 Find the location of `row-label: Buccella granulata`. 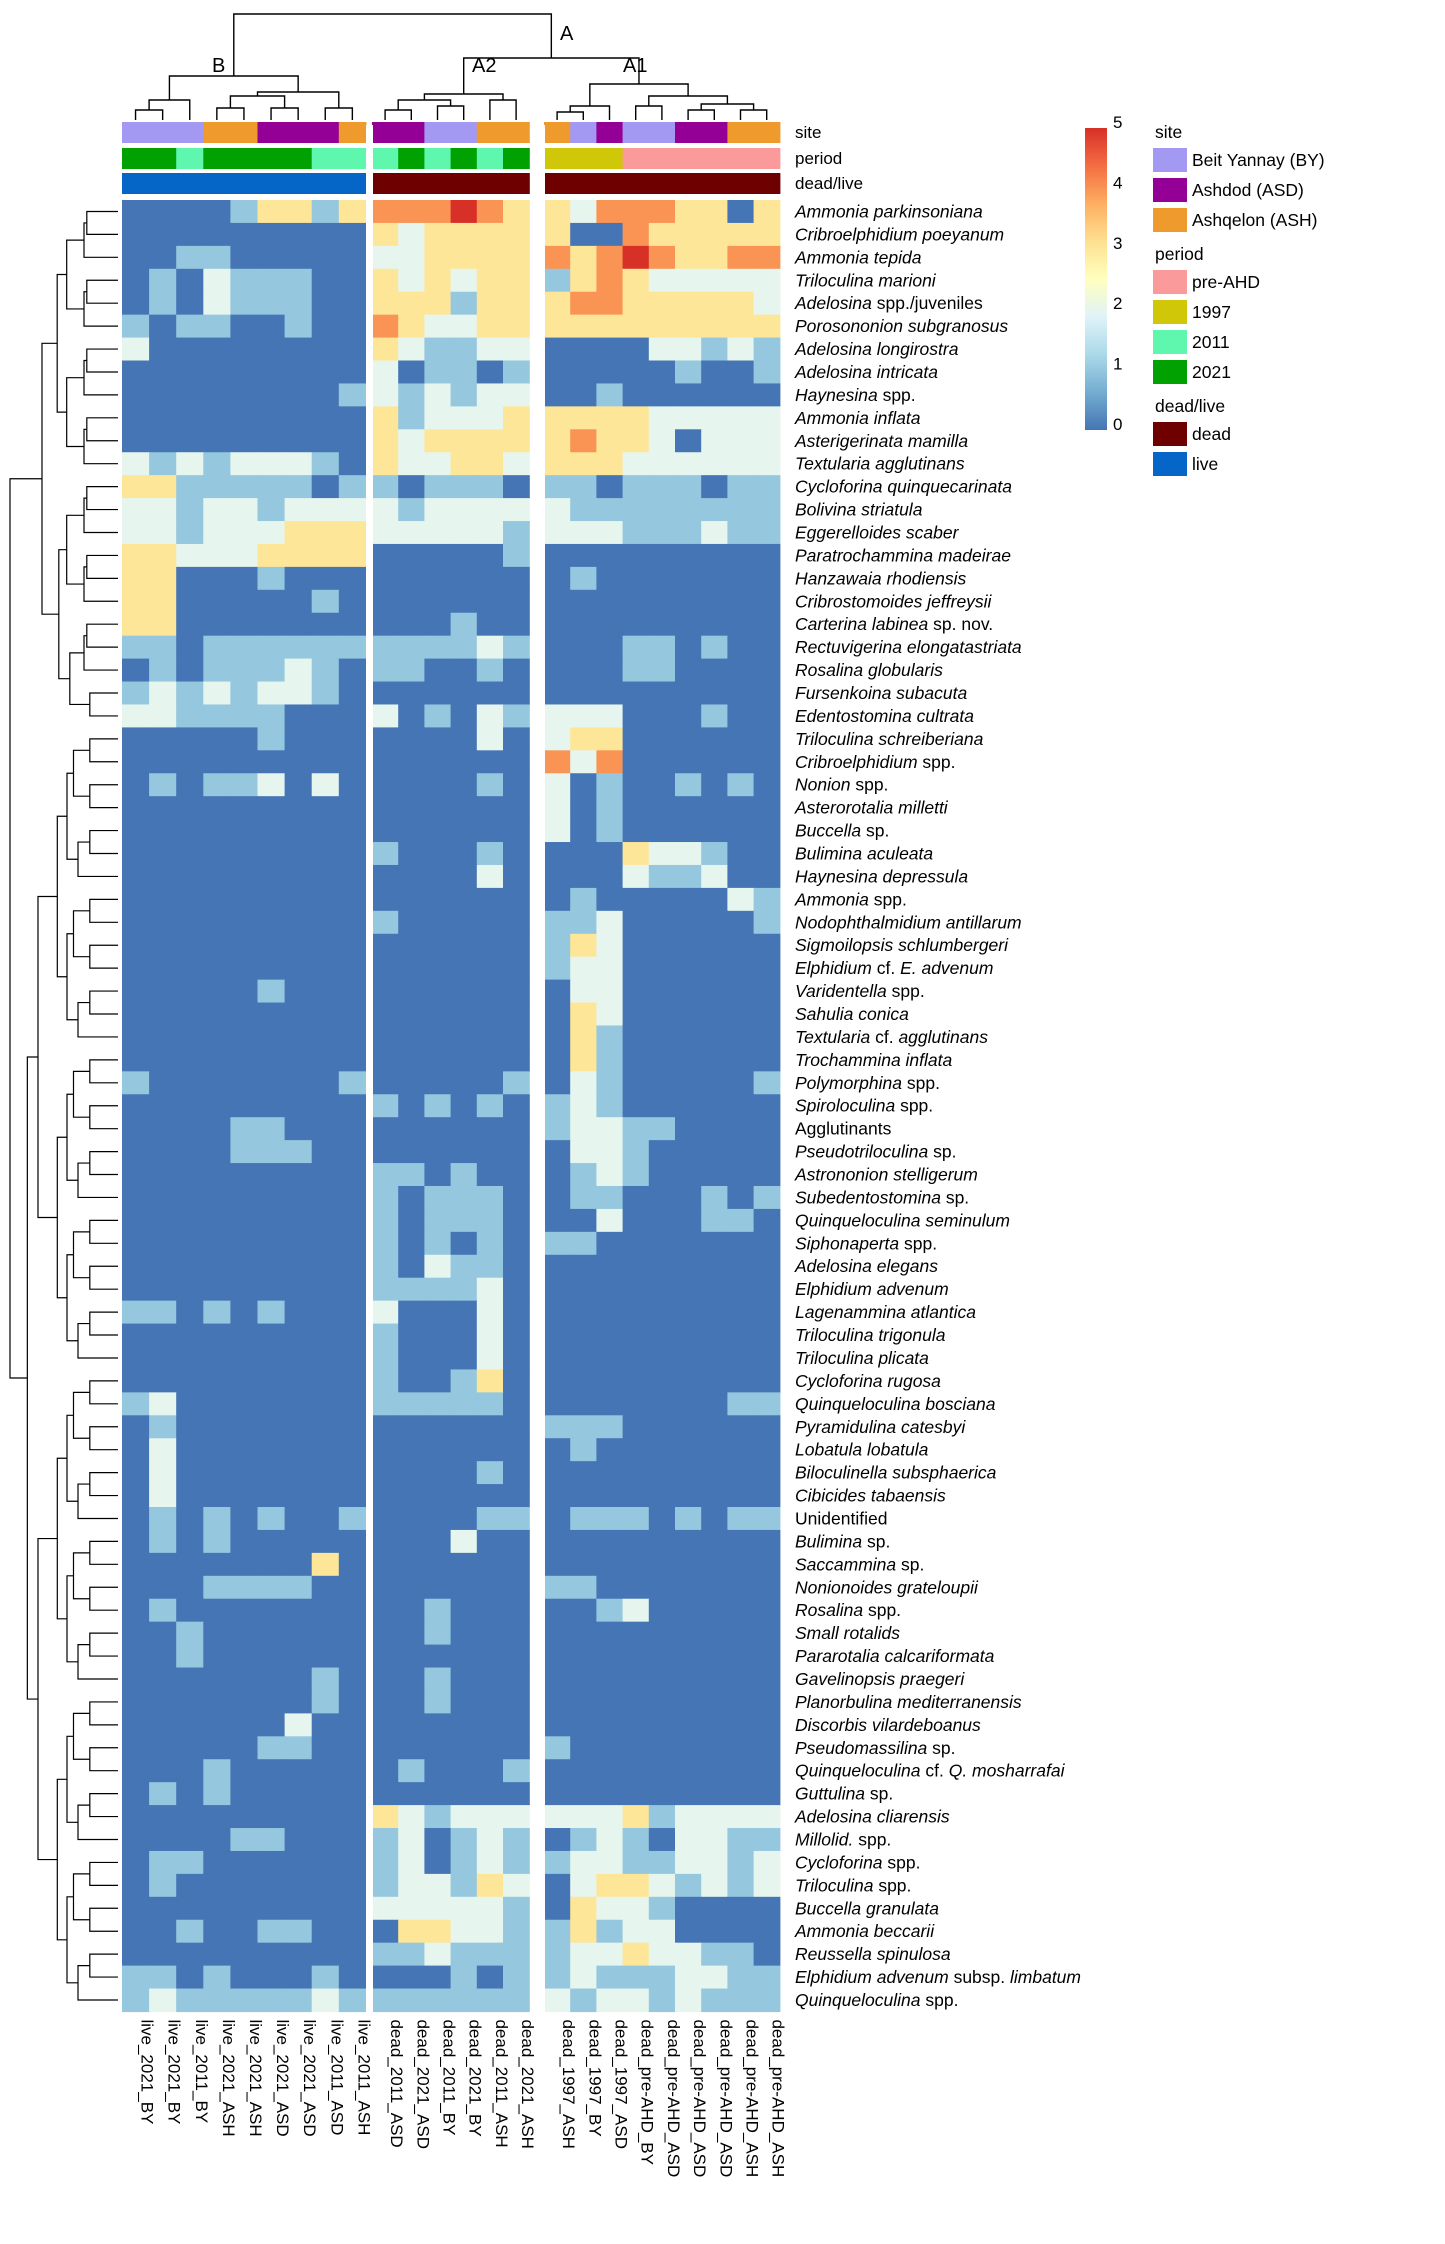

row-label: Buccella granulata is located at coordinates (867, 1908).